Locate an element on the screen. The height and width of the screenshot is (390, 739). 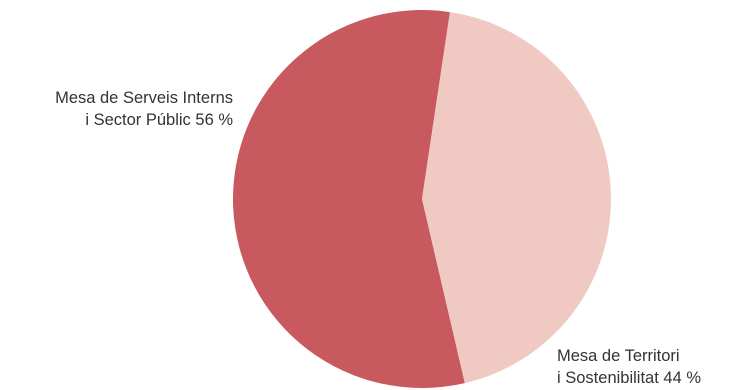
slice-label-line: i Sector Públic 56 % is located at coordinates (159, 120).